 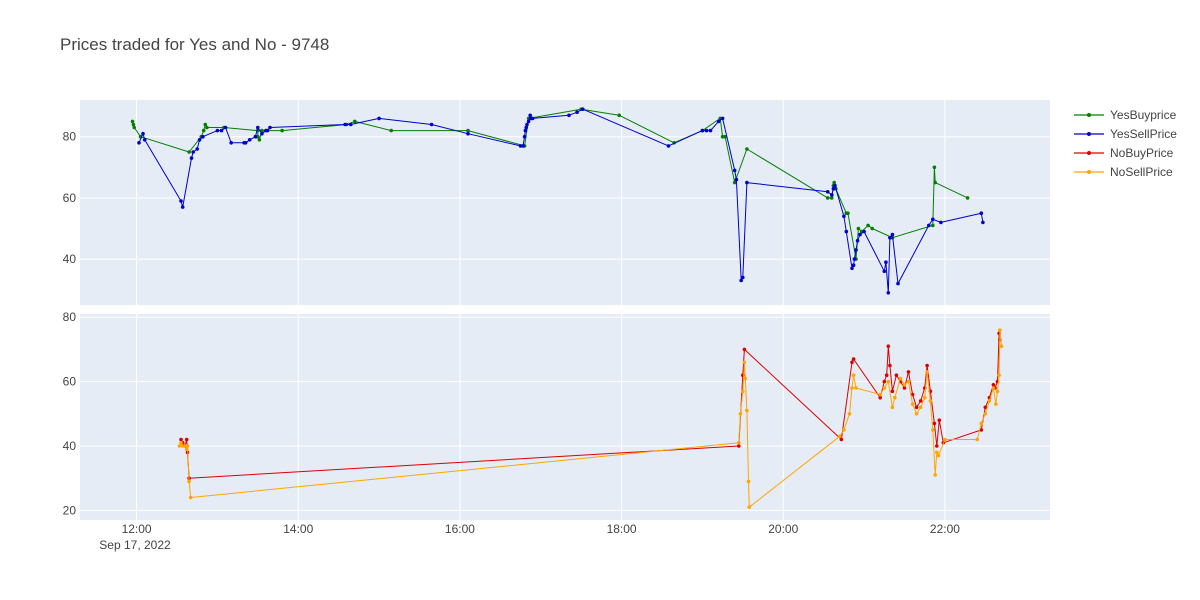 What do you see at coordinates (1124, 153) in the screenshot?
I see `legend-item-nobuyprice: NoBuyPrice` at bounding box center [1124, 153].